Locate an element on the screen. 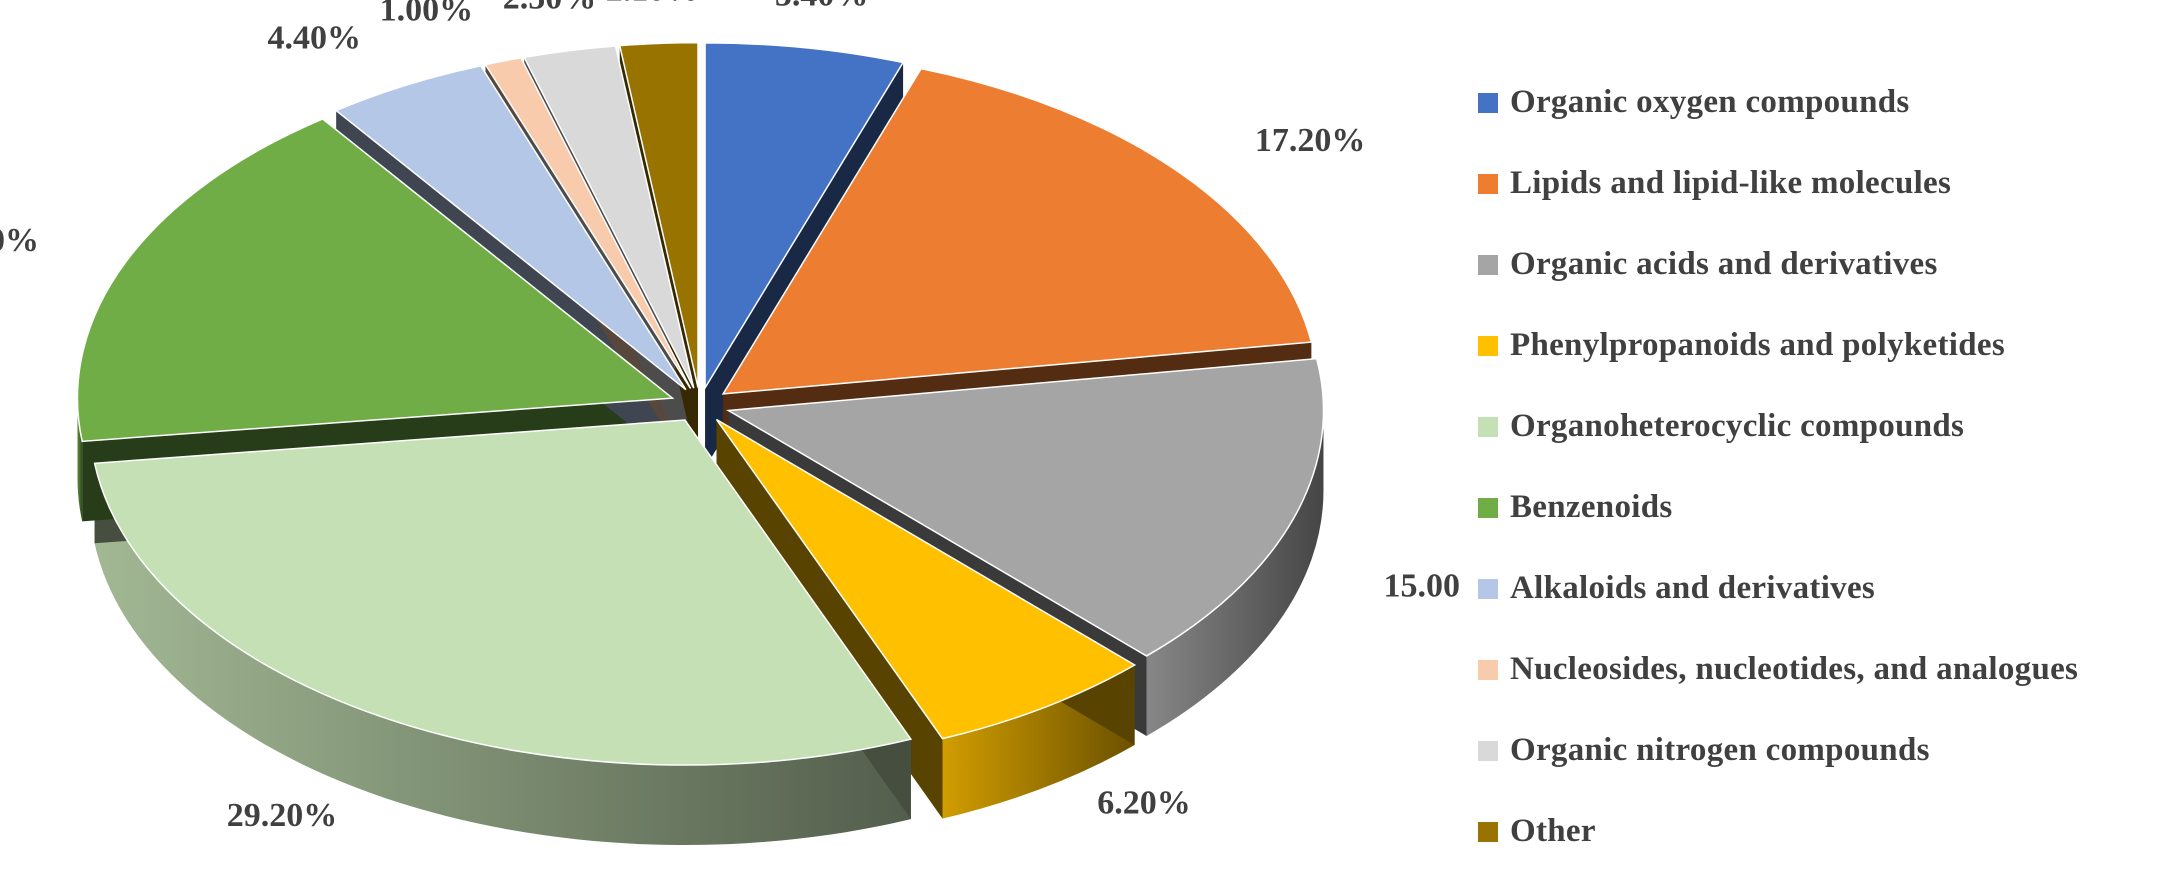  legend-item-phenylpropanoids-and-polyketides: Phenylpropanoids and polyketides is located at coordinates (1823, 345).